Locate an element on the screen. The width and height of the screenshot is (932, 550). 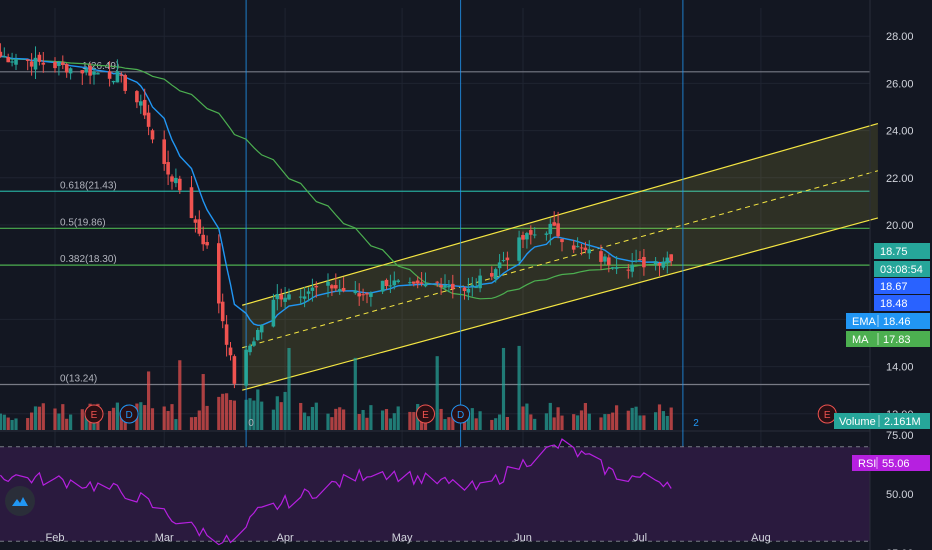
x-tick-label: Apr is located at coordinates (285, 538).